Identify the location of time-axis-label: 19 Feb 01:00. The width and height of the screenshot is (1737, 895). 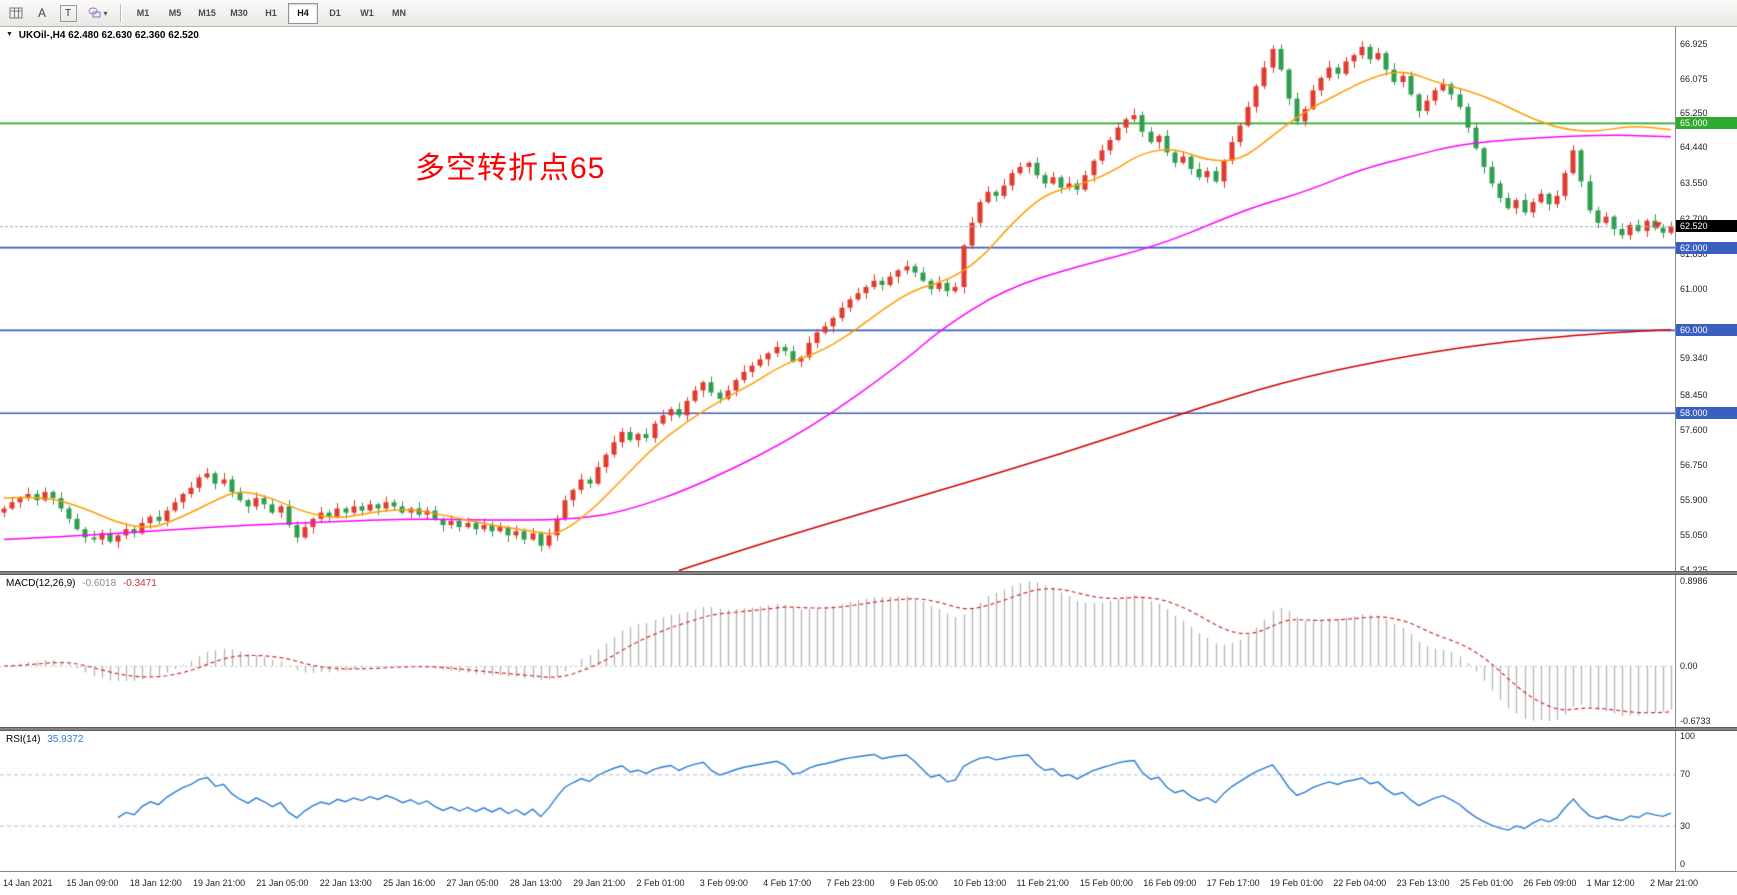
(1296, 883).